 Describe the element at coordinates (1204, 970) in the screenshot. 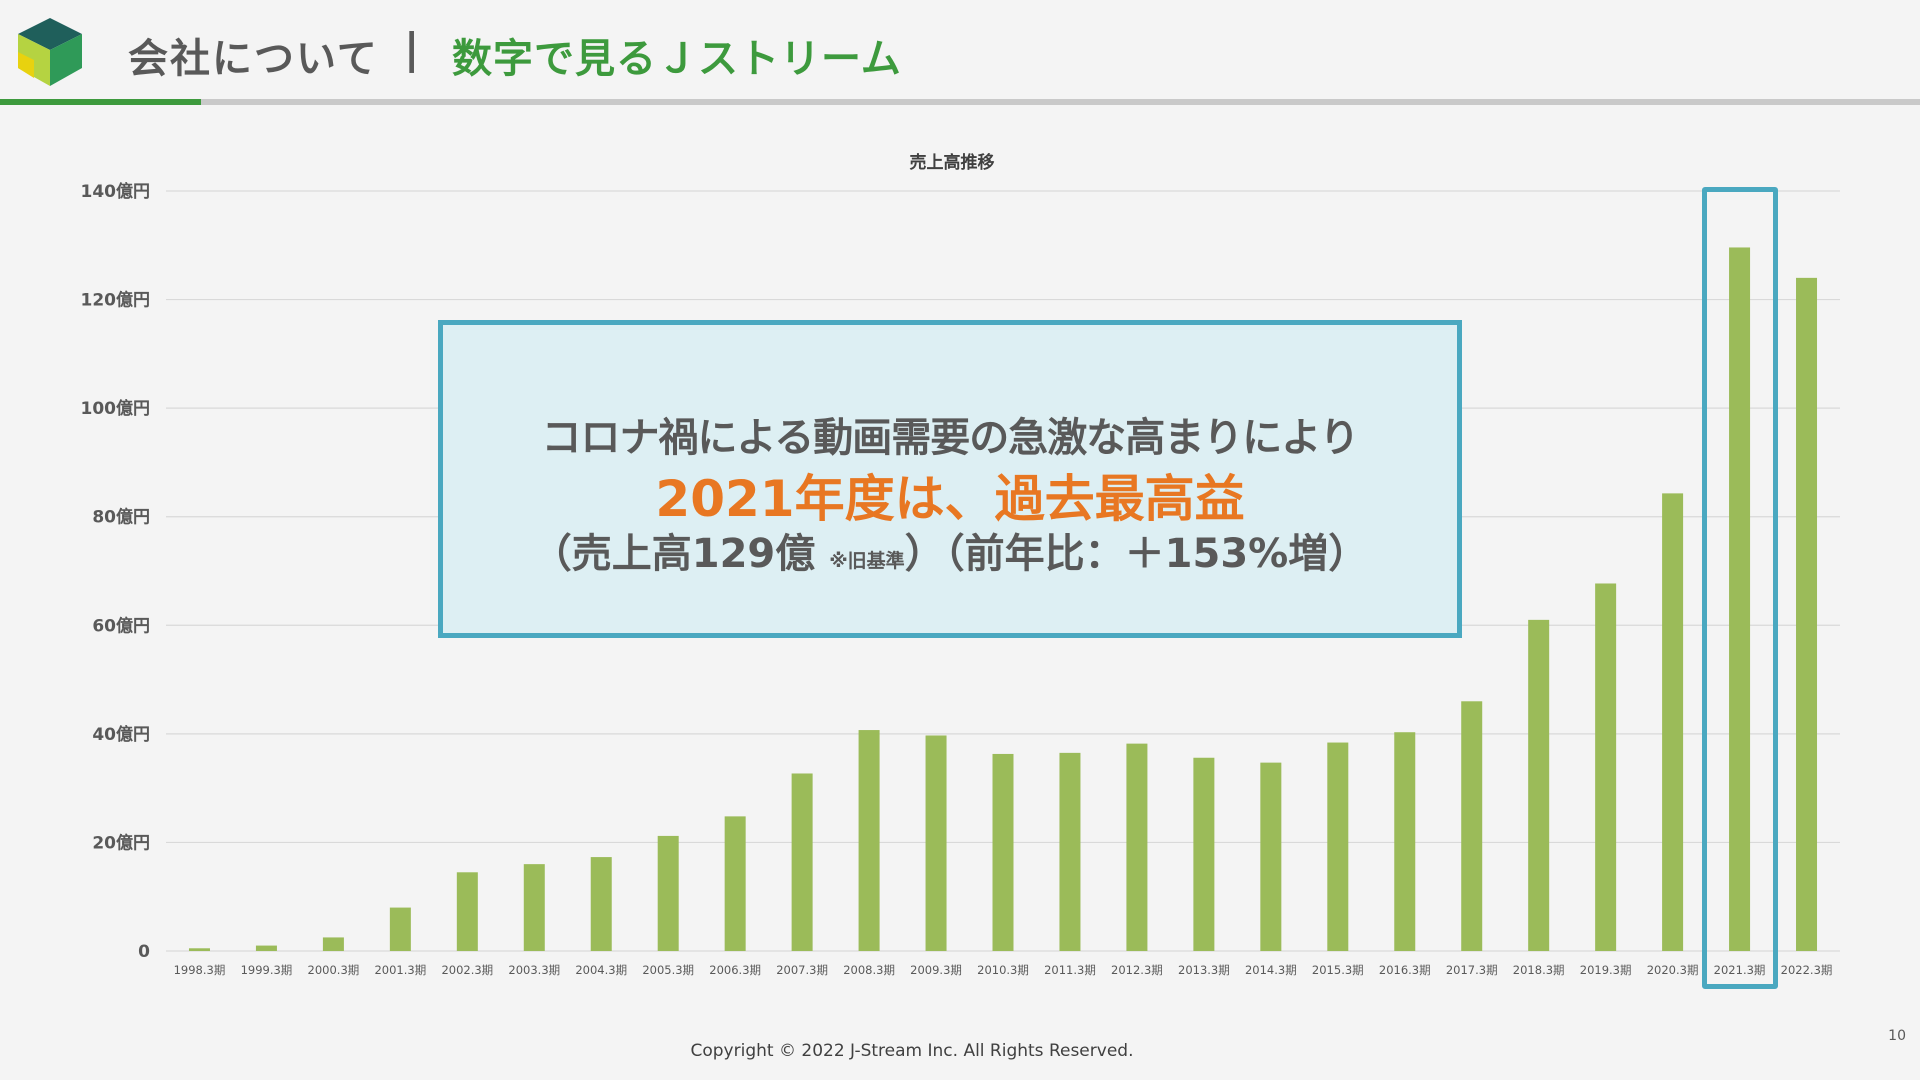

I see `x-tick-label: 2013.3期` at that location.